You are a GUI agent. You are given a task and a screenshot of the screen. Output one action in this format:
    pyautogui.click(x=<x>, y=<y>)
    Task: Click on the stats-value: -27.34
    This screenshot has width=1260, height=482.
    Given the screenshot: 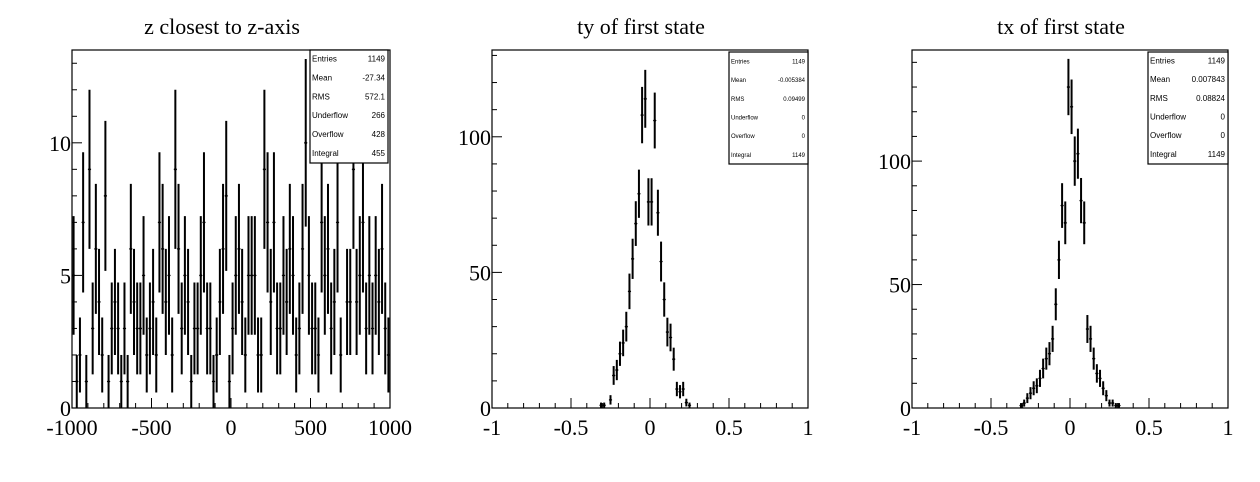 What is the action you would take?
    pyautogui.click(x=373, y=78)
    